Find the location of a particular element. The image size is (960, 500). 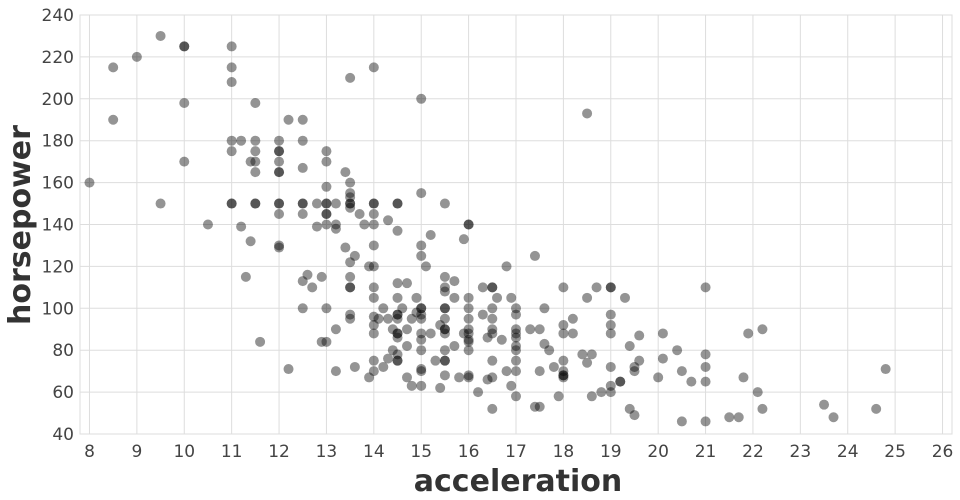

y-tick-label: 140 is located at coordinates (58, 226).